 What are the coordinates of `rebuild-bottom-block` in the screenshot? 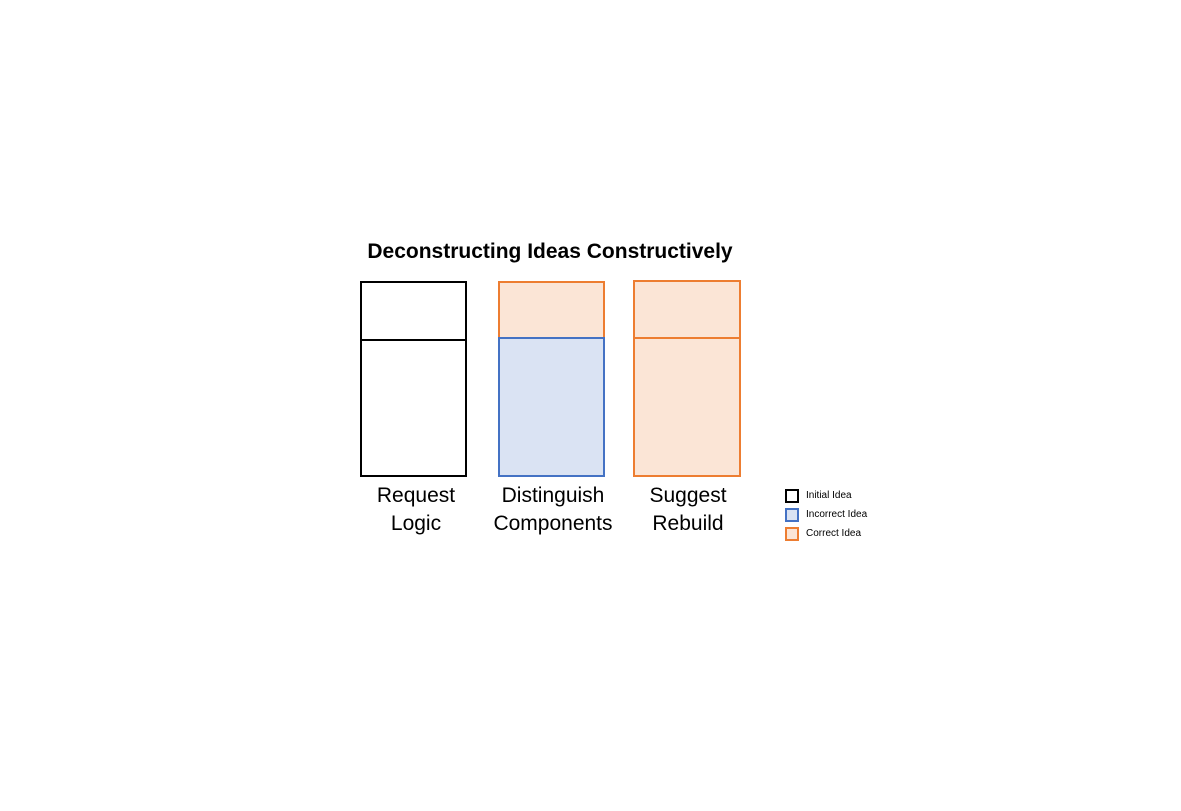 It's located at (687, 407).